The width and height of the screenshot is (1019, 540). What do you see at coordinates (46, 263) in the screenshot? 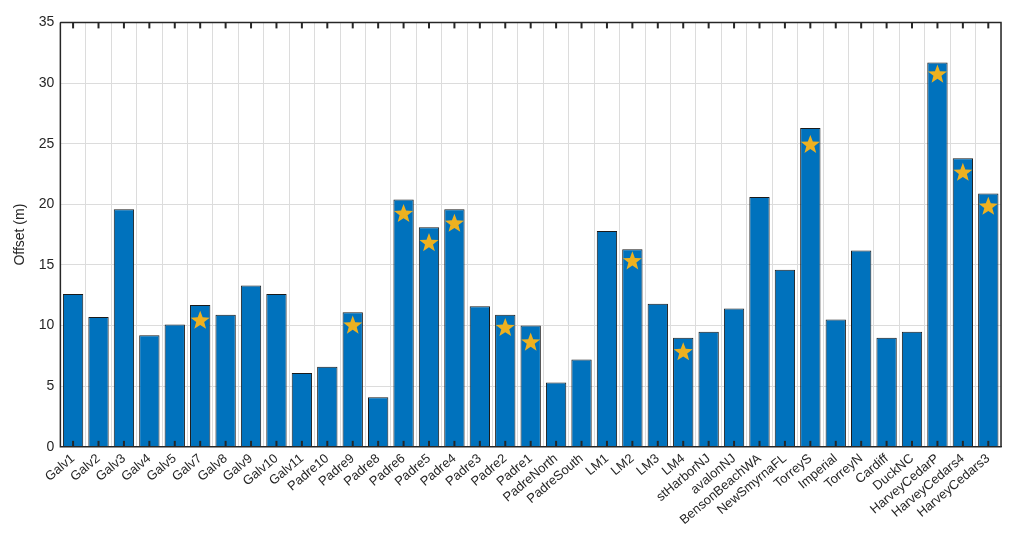
I see `y-tick-label: 15` at bounding box center [46, 263].